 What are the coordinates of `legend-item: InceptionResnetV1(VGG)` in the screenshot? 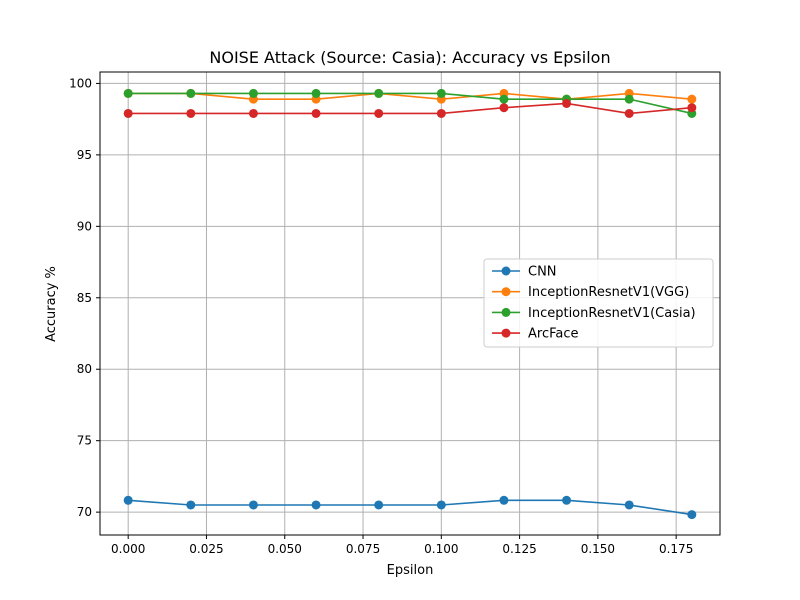 It's located at (590, 292).